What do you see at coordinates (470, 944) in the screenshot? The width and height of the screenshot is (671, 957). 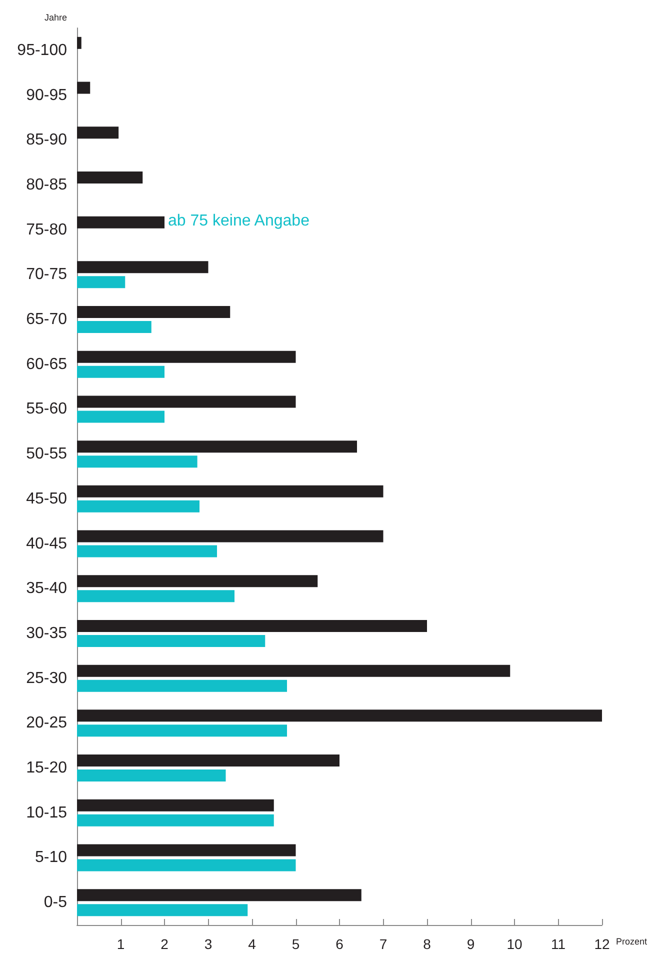 I see `x-tick-label: 9` at bounding box center [470, 944].